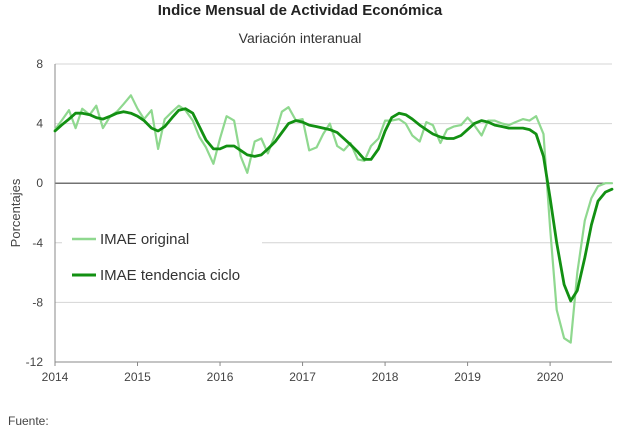 The height and width of the screenshot is (428, 640). What do you see at coordinates (302, 377) in the screenshot?
I see `x-tick-label: 2017` at bounding box center [302, 377].